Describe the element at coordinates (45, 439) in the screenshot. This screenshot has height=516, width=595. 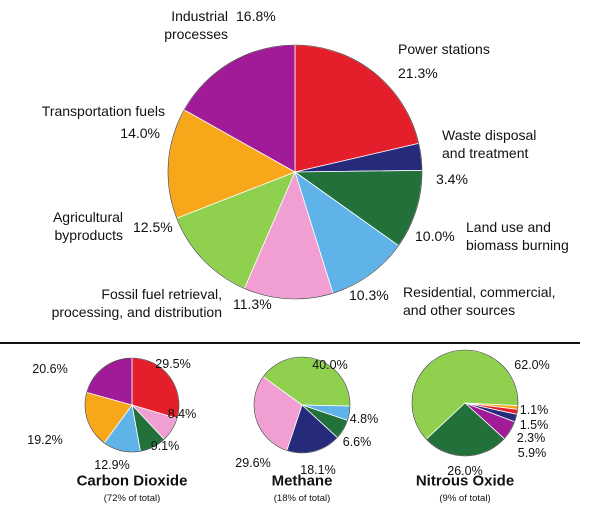
I see `value-label: 19.2%` at that location.